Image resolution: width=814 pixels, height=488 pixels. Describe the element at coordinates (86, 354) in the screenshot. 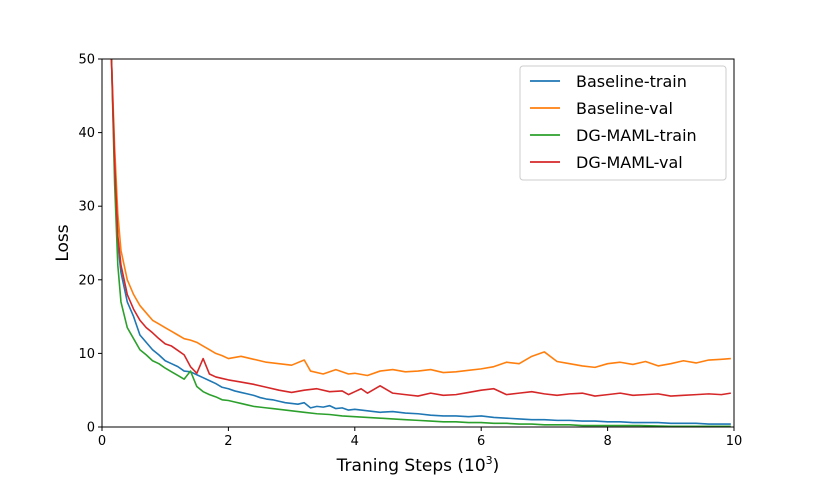

I see `y-tick-label: 10` at that location.